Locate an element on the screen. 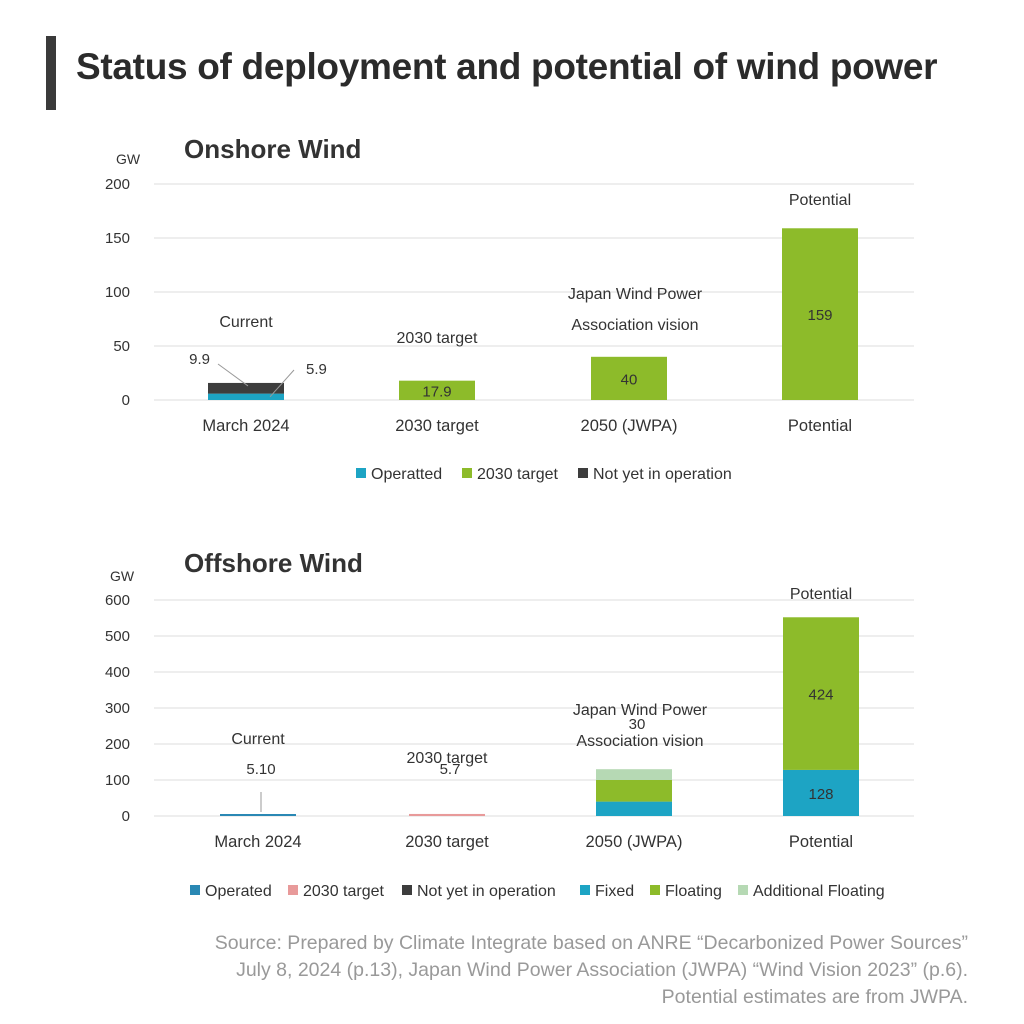 The height and width of the screenshot is (1024, 1024). data-label: 17.9 is located at coordinates (436, 391).